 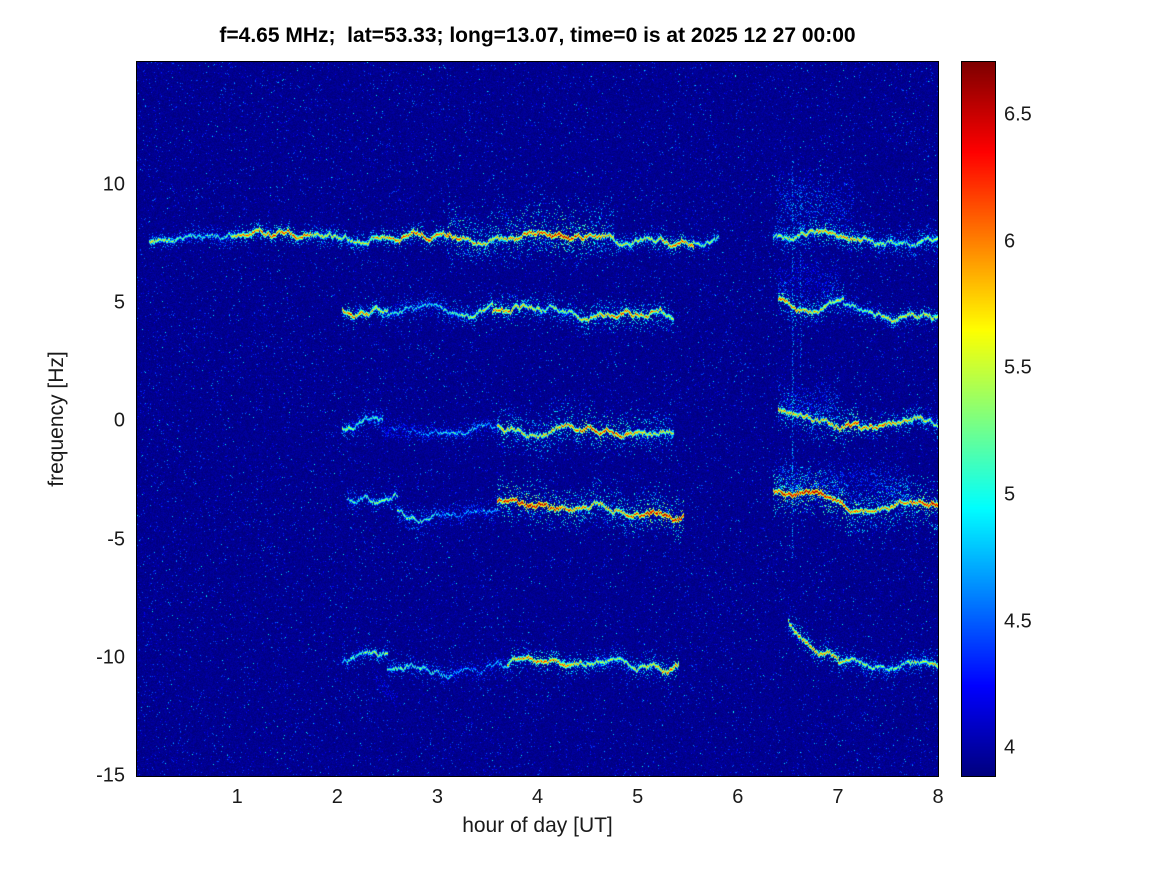 What do you see at coordinates (938, 797) in the screenshot?
I see `x-tick-label: 8` at bounding box center [938, 797].